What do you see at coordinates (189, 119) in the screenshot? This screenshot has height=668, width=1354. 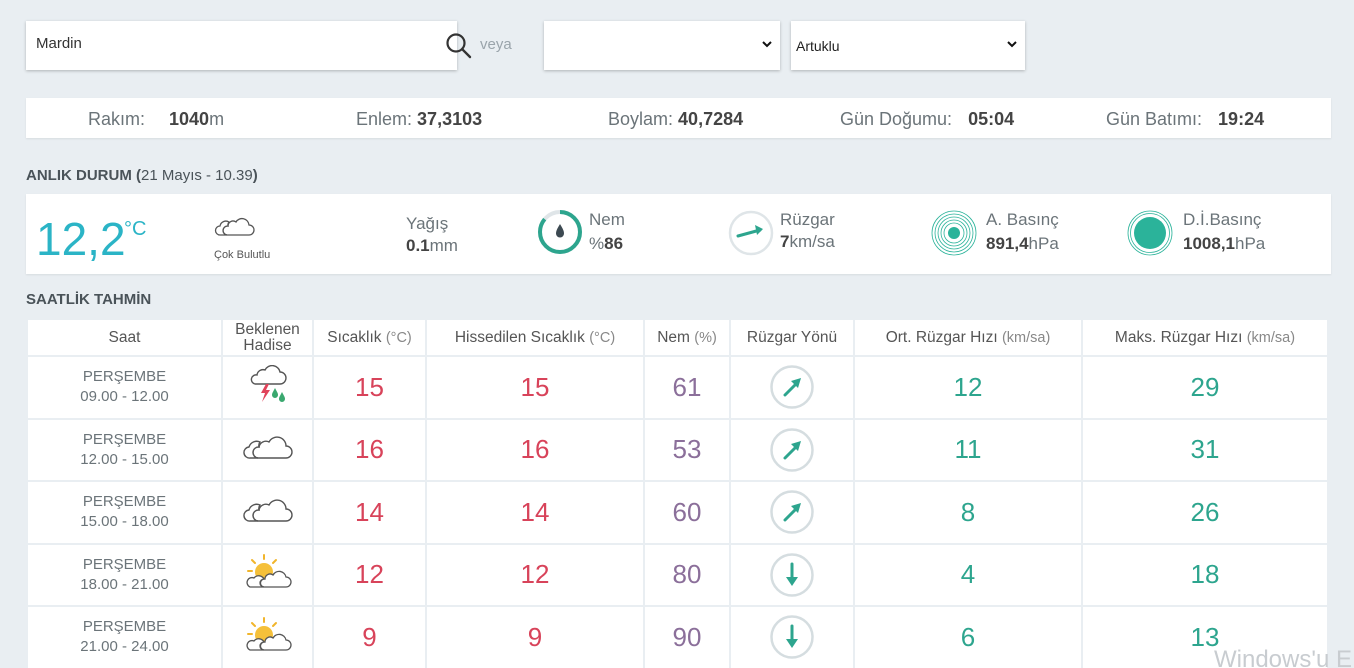 I see `altitude-value: 1040` at bounding box center [189, 119].